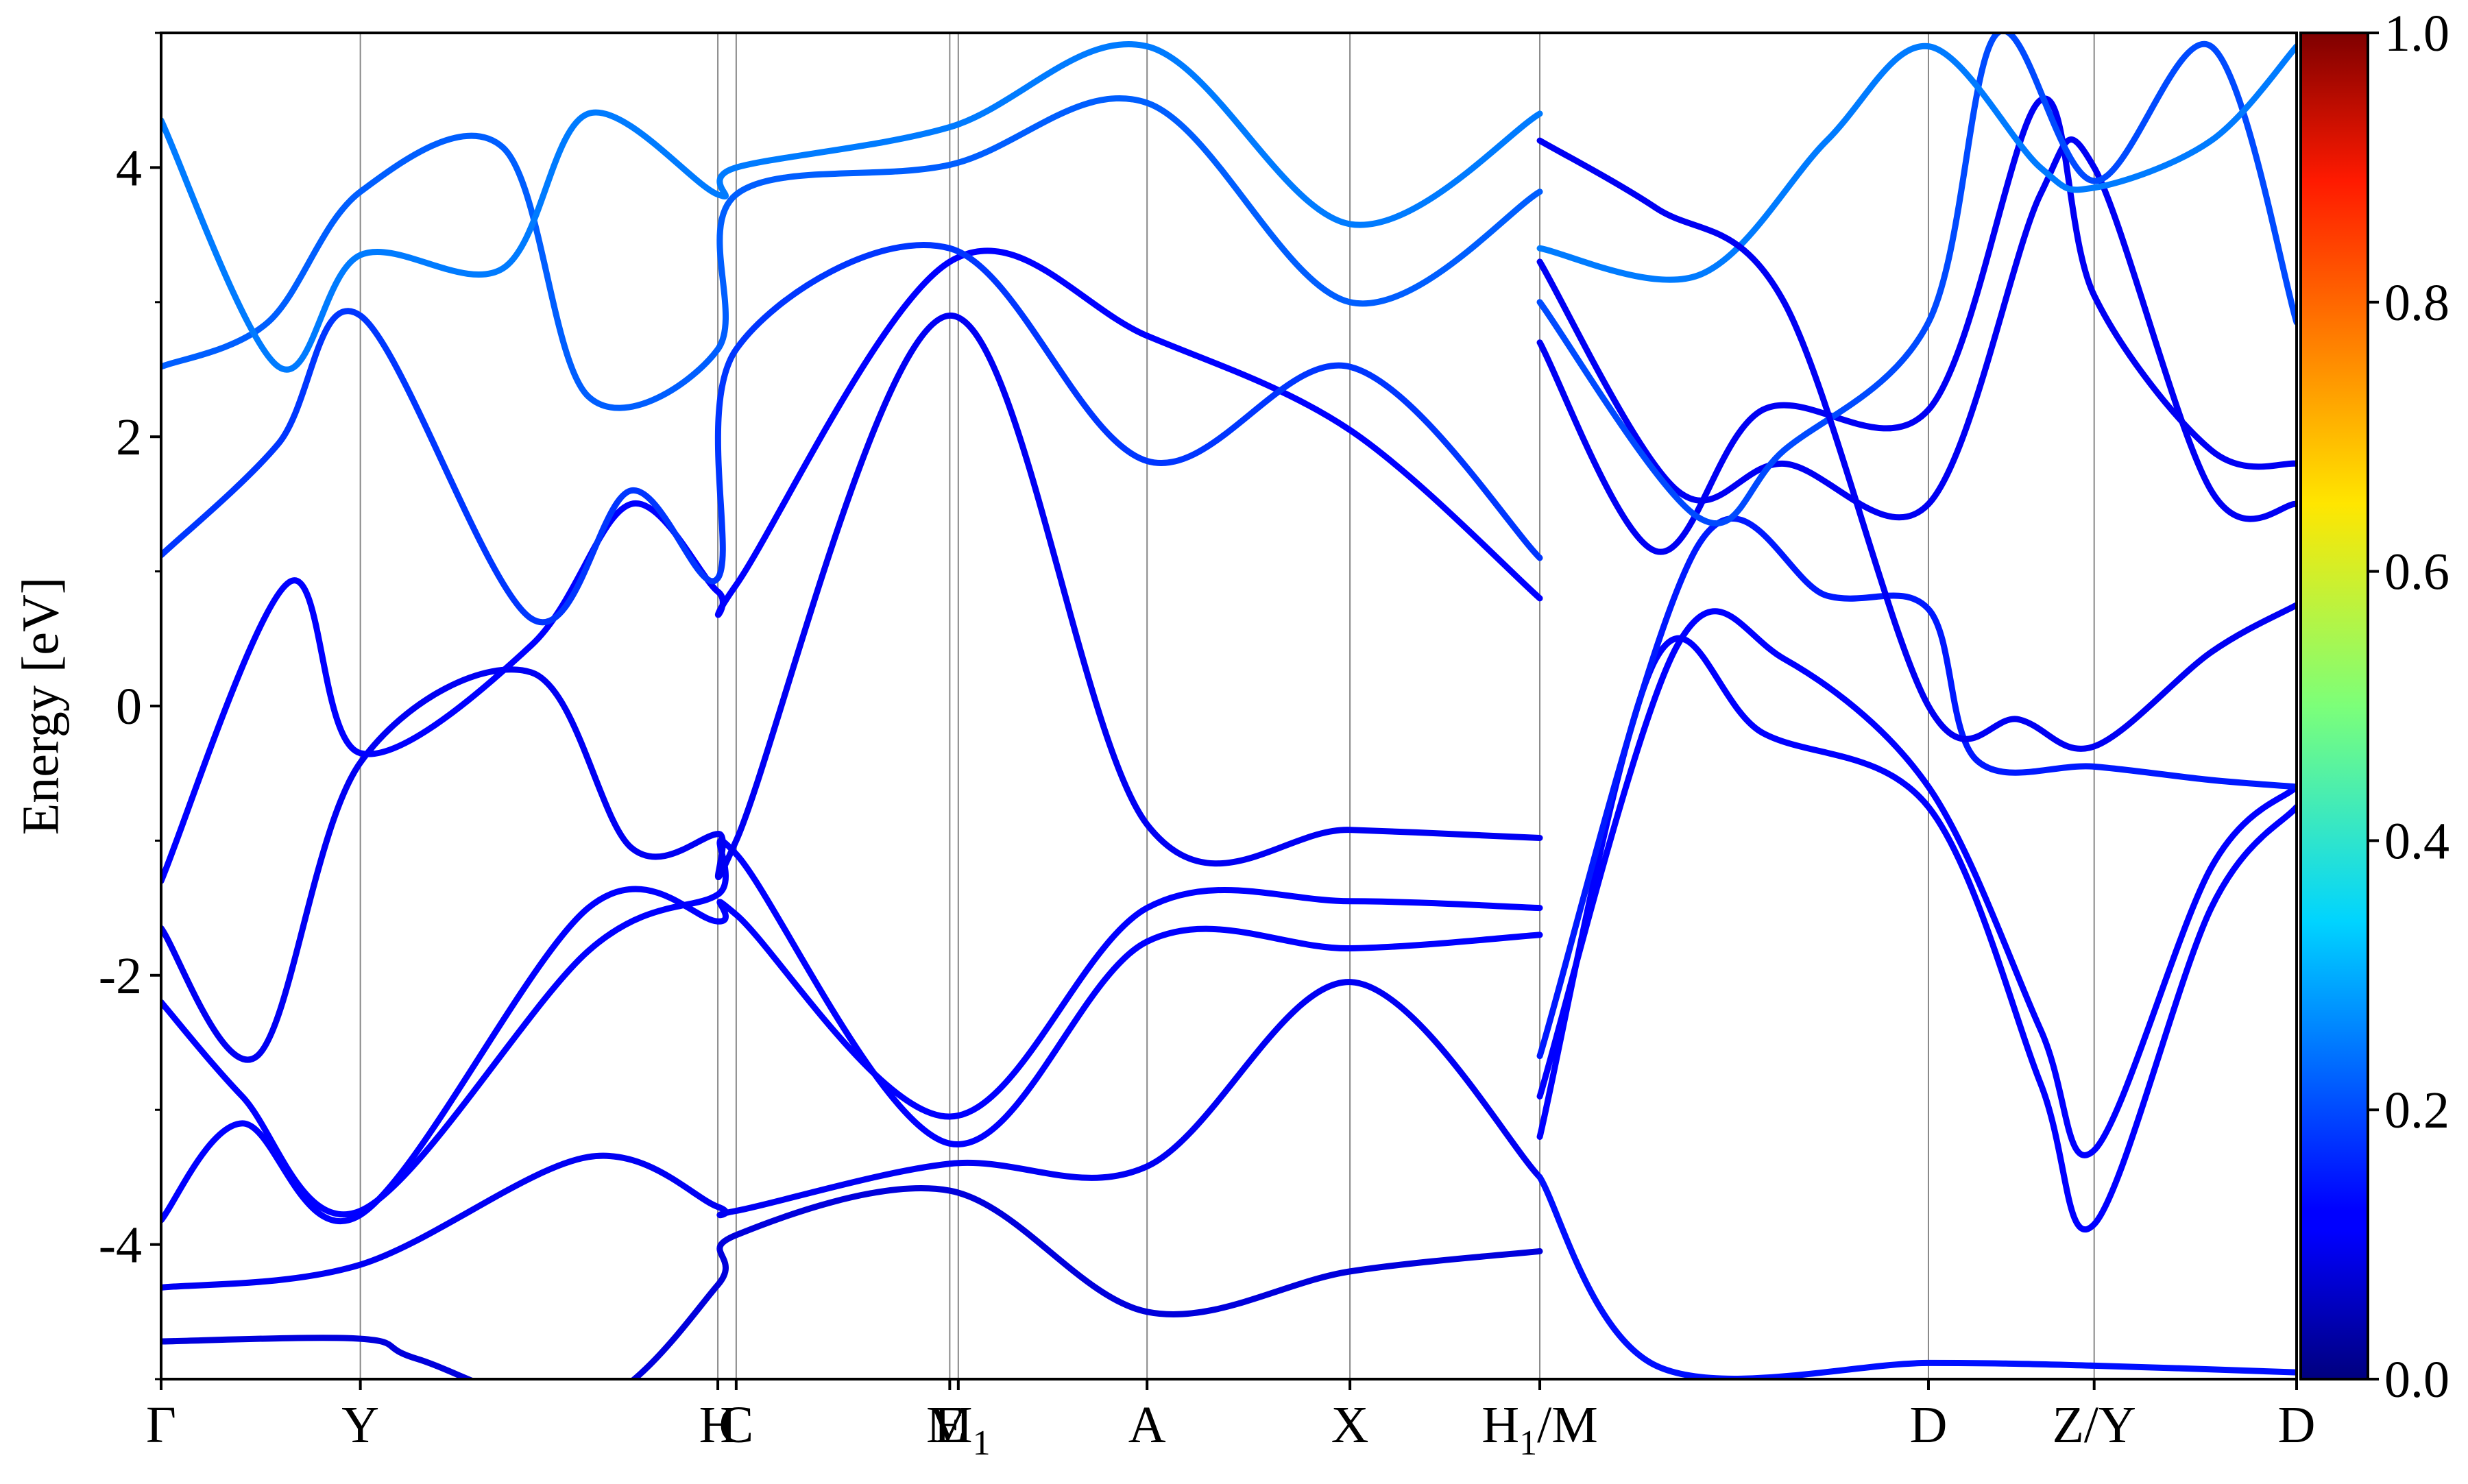  What do you see at coordinates (1230, 1421) in the screenshot?
I see `x-axis-ticks: Γ Y HC EM1 A X H1/M D Z/Y D` at bounding box center [1230, 1421].